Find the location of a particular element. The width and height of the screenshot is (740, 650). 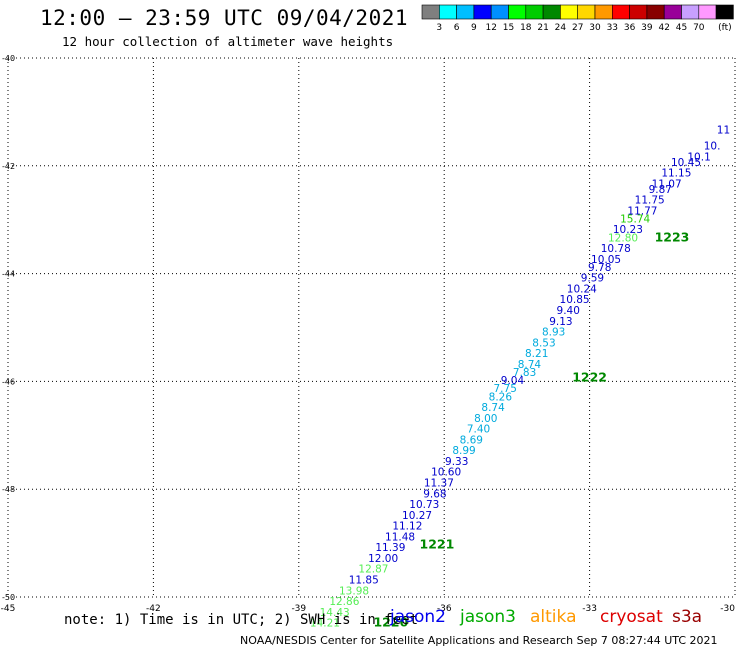

swh-point-label: 7.40 is located at coordinates (478, 430).